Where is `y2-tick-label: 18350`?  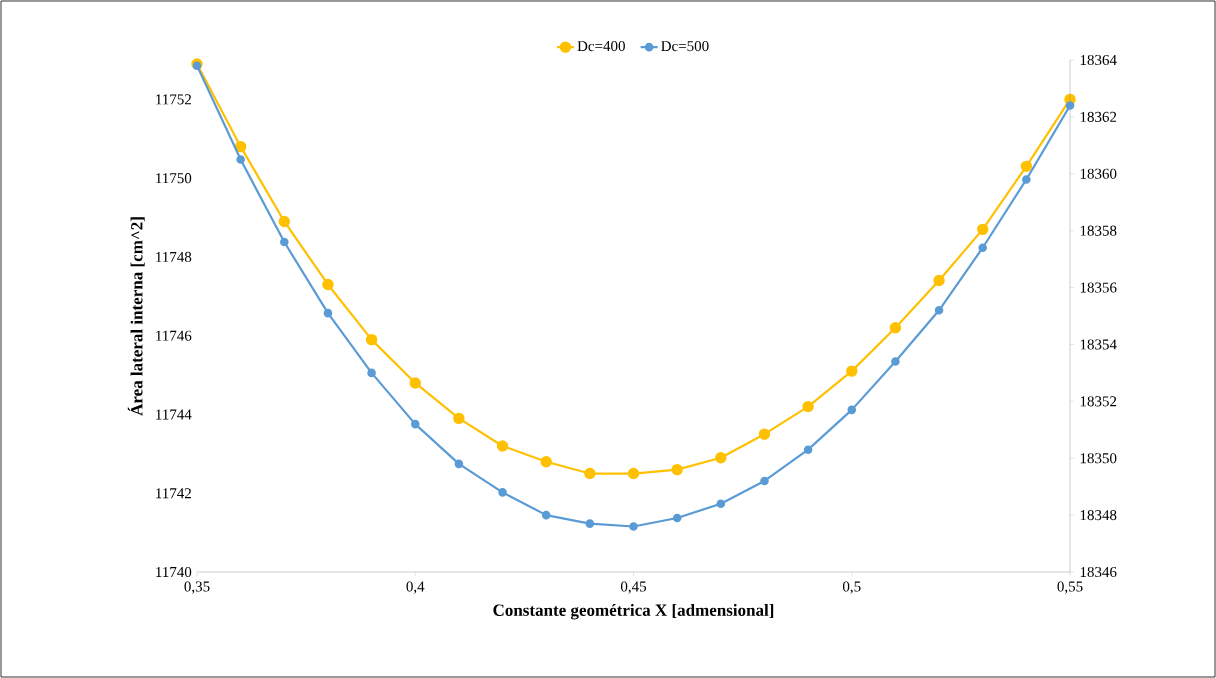 y2-tick-label: 18350 is located at coordinates (1098, 458).